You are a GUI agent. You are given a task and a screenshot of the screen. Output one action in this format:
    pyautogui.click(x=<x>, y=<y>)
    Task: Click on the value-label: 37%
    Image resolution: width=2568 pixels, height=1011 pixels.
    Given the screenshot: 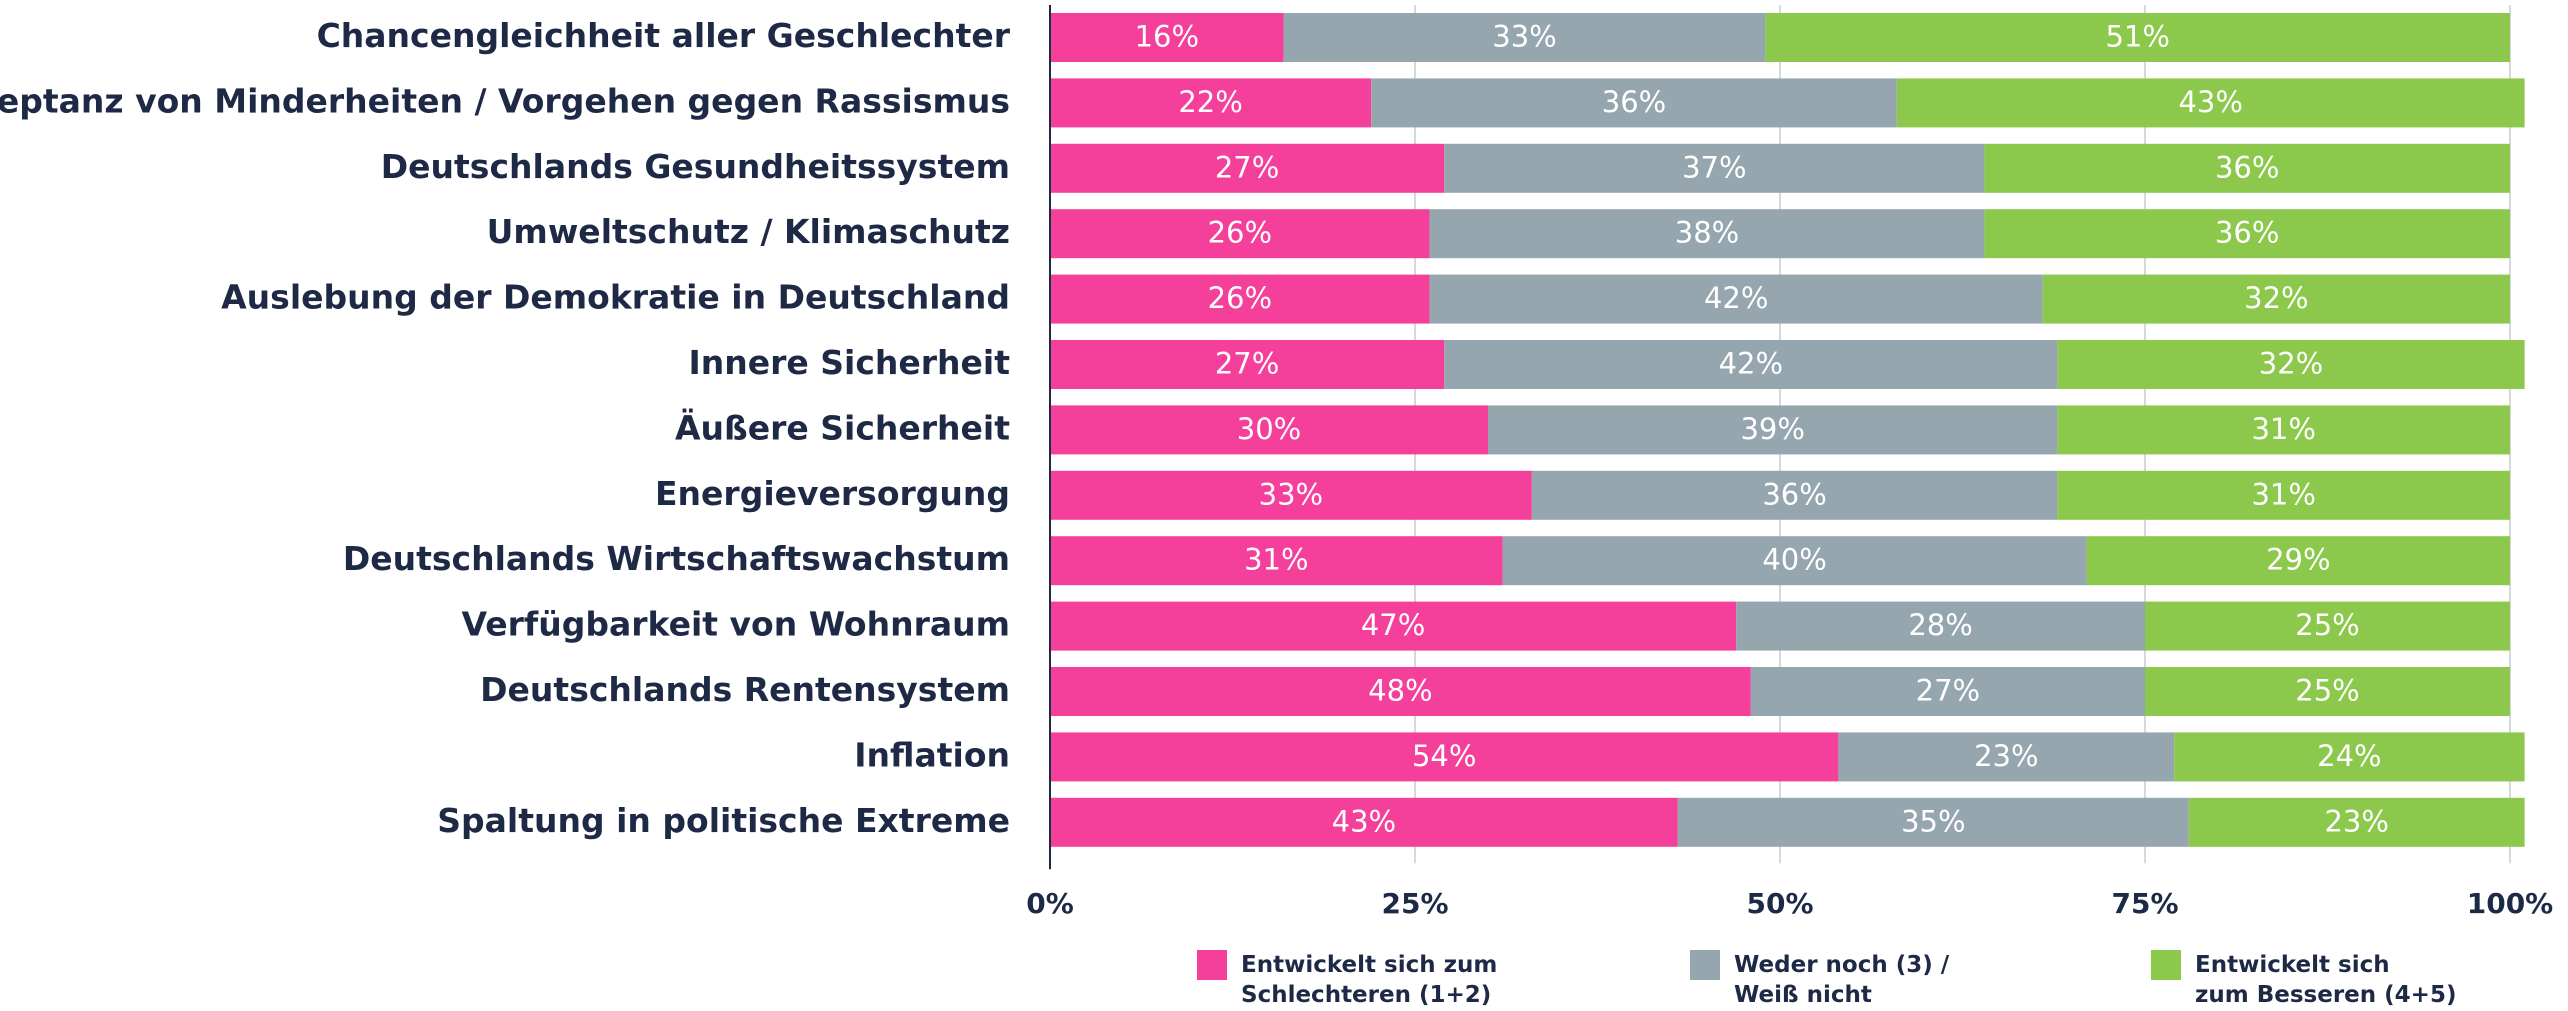 What is the action you would take?
    pyautogui.click(x=1714, y=167)
    